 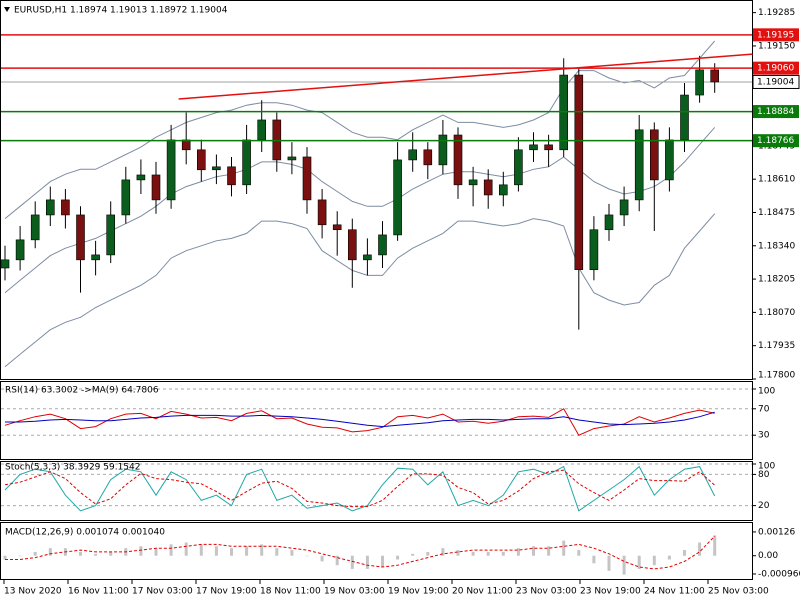 What do you see at coordinates (776, 13) in the screenshot?
I see `y-tick-label: 1.19285` at bounding box center [776, 13].